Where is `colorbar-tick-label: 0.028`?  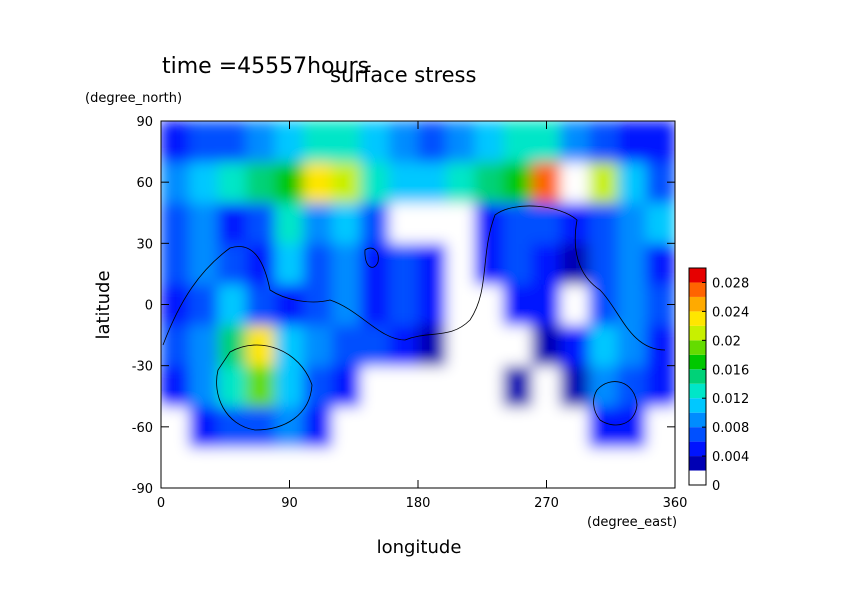
colorbar-tick-label: 0.028 is located at coordinates (730, 283).